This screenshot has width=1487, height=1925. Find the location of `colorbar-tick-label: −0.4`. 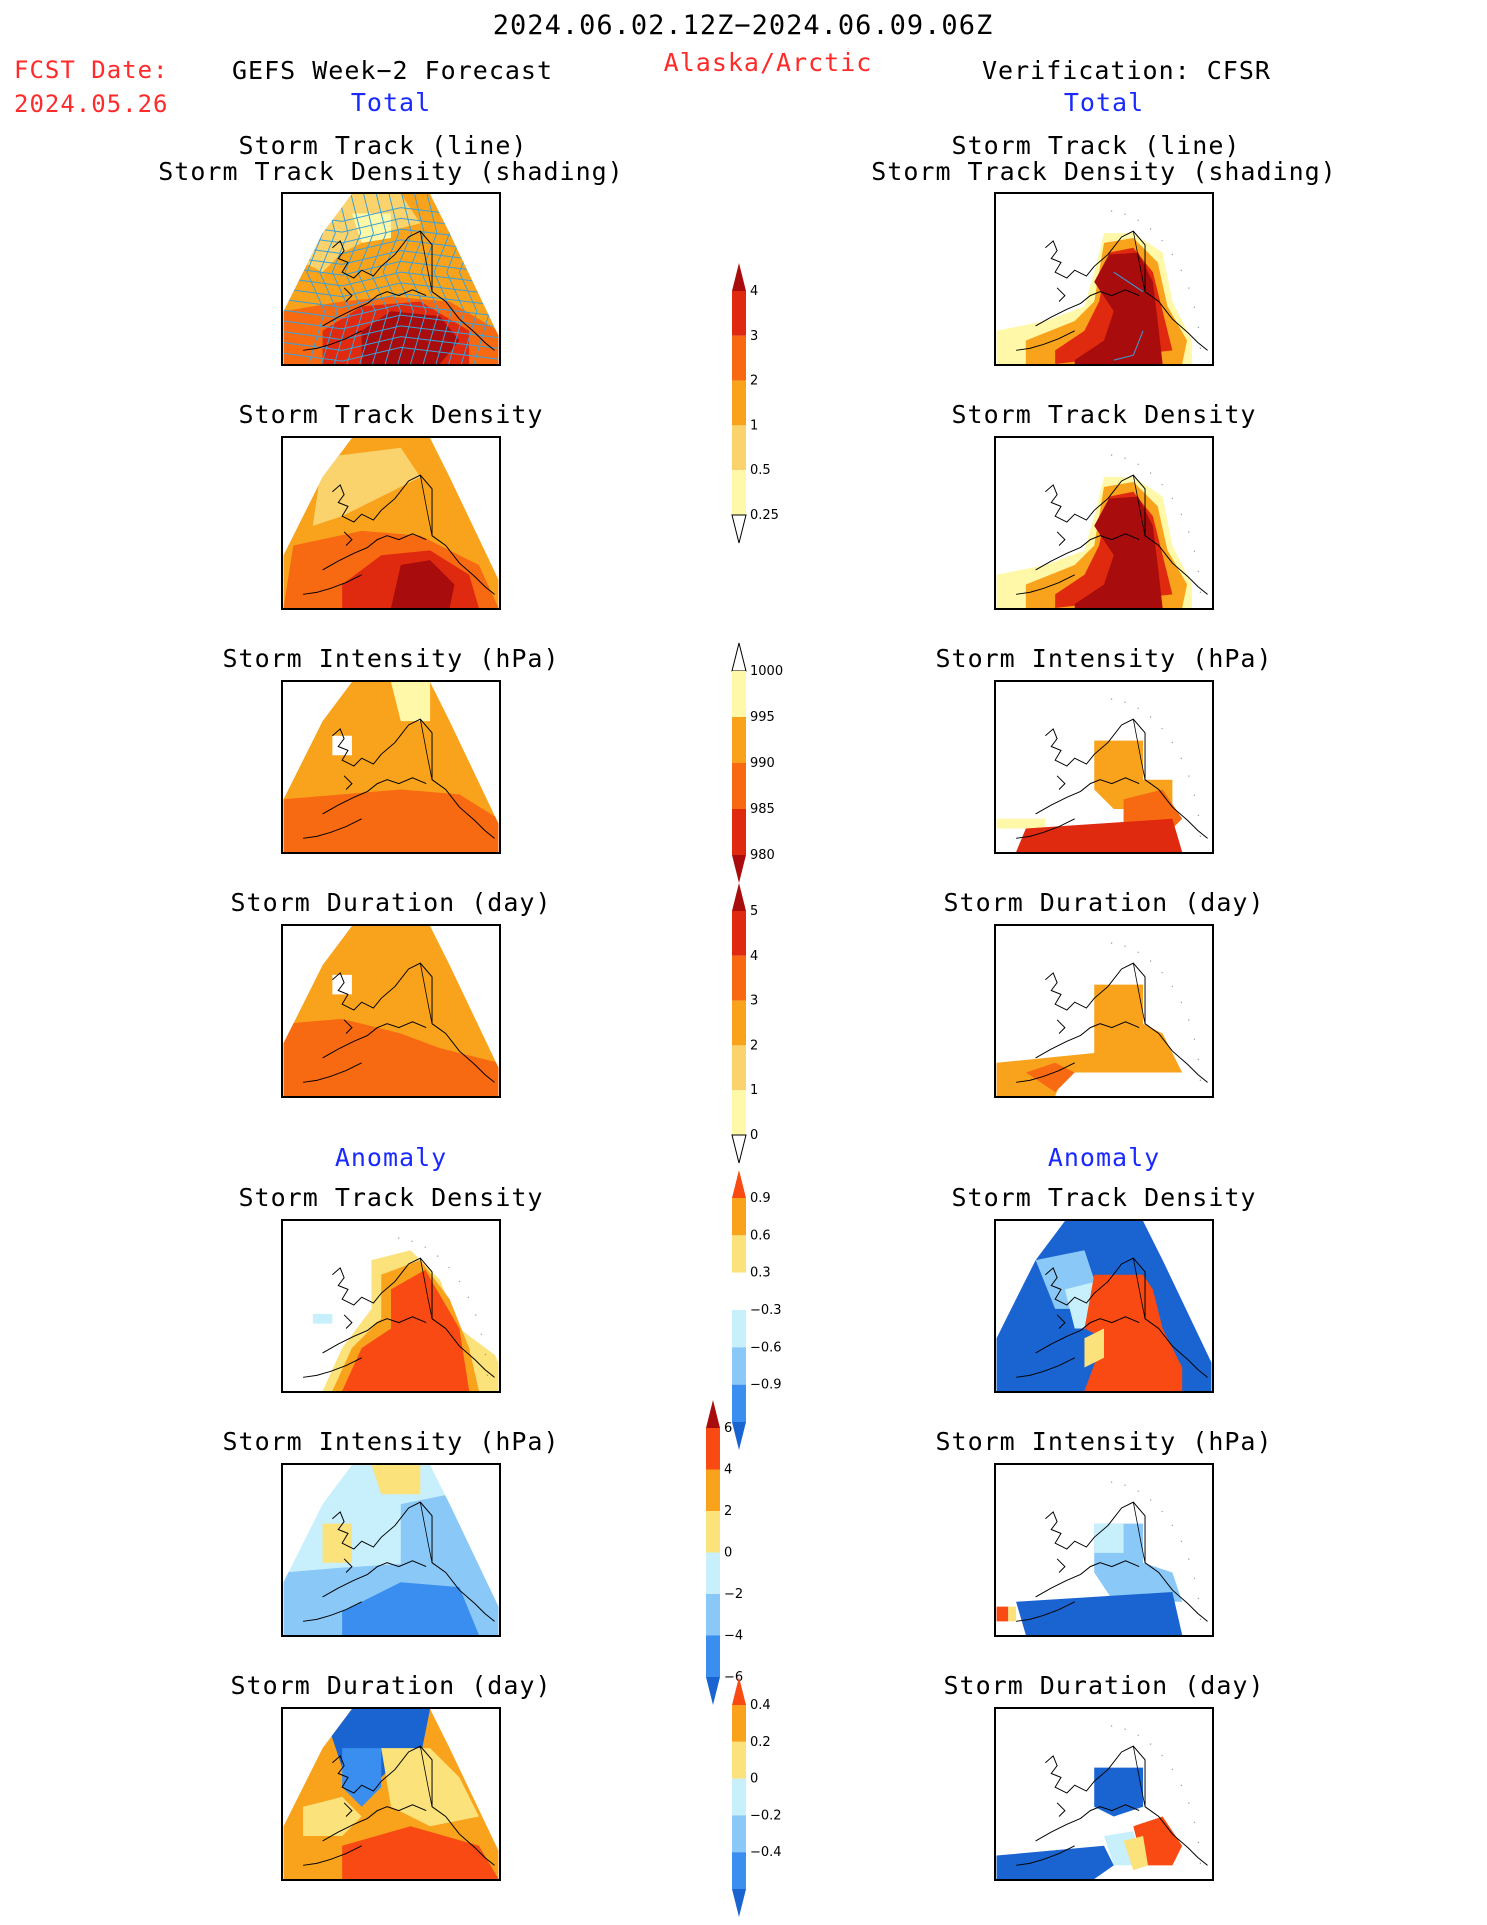

colorbar-tick-label: −0.4 is located at coordinates (766, 1852).